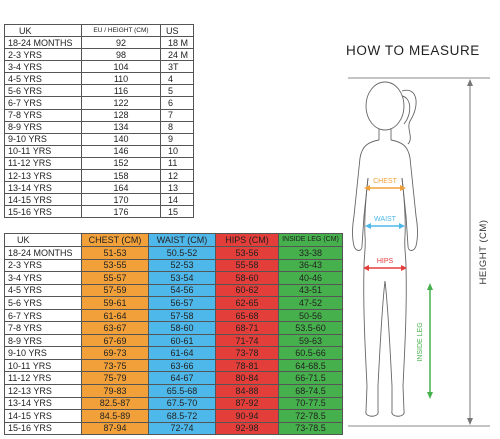  I want to click on size-table-row: 3-4 YRS 104 3T, so click(99, 67).